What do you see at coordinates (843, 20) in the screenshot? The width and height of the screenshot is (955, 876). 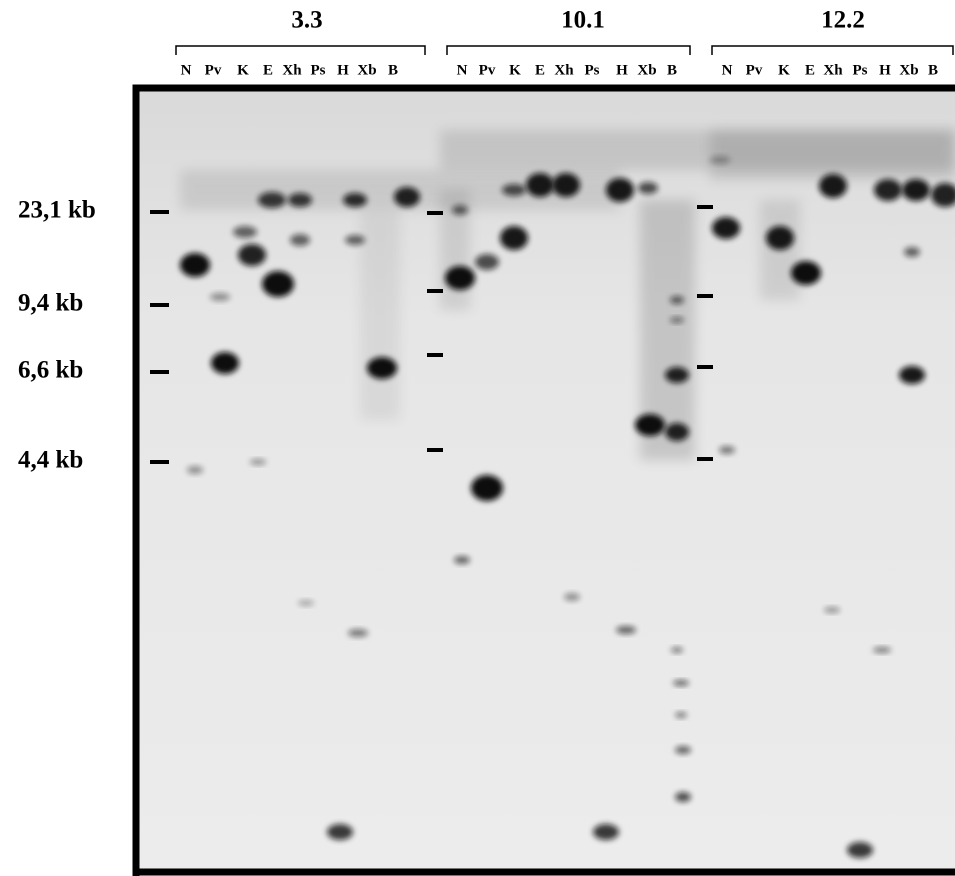 I see `group-title: 12.2` at bounding box center [843, 20].